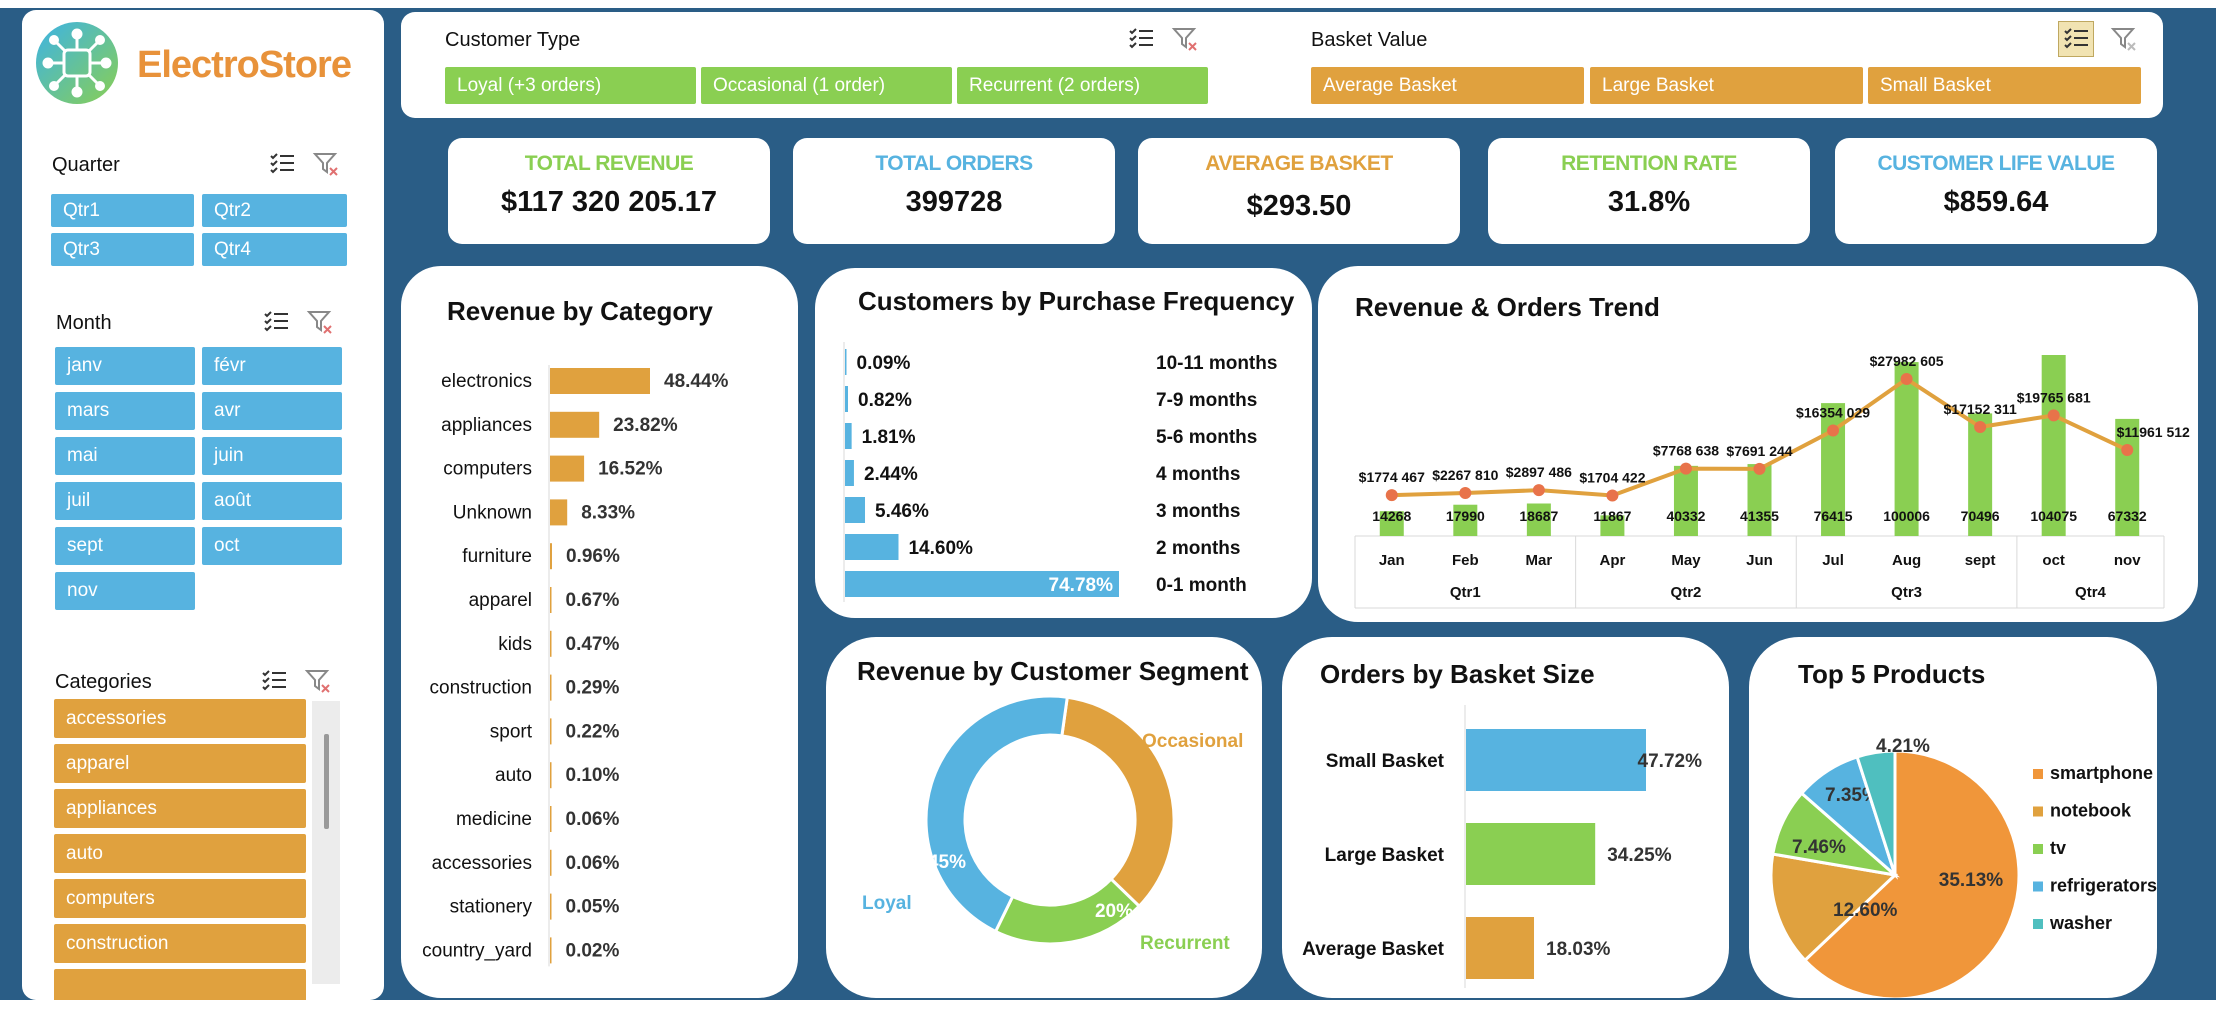 This screenshot has height=1010, width=2216. What do you see at coordinates (274, 210) in the screenshot?
I see `quarter-button-qtr2: Qtr2` at bounding box center [274, 210].